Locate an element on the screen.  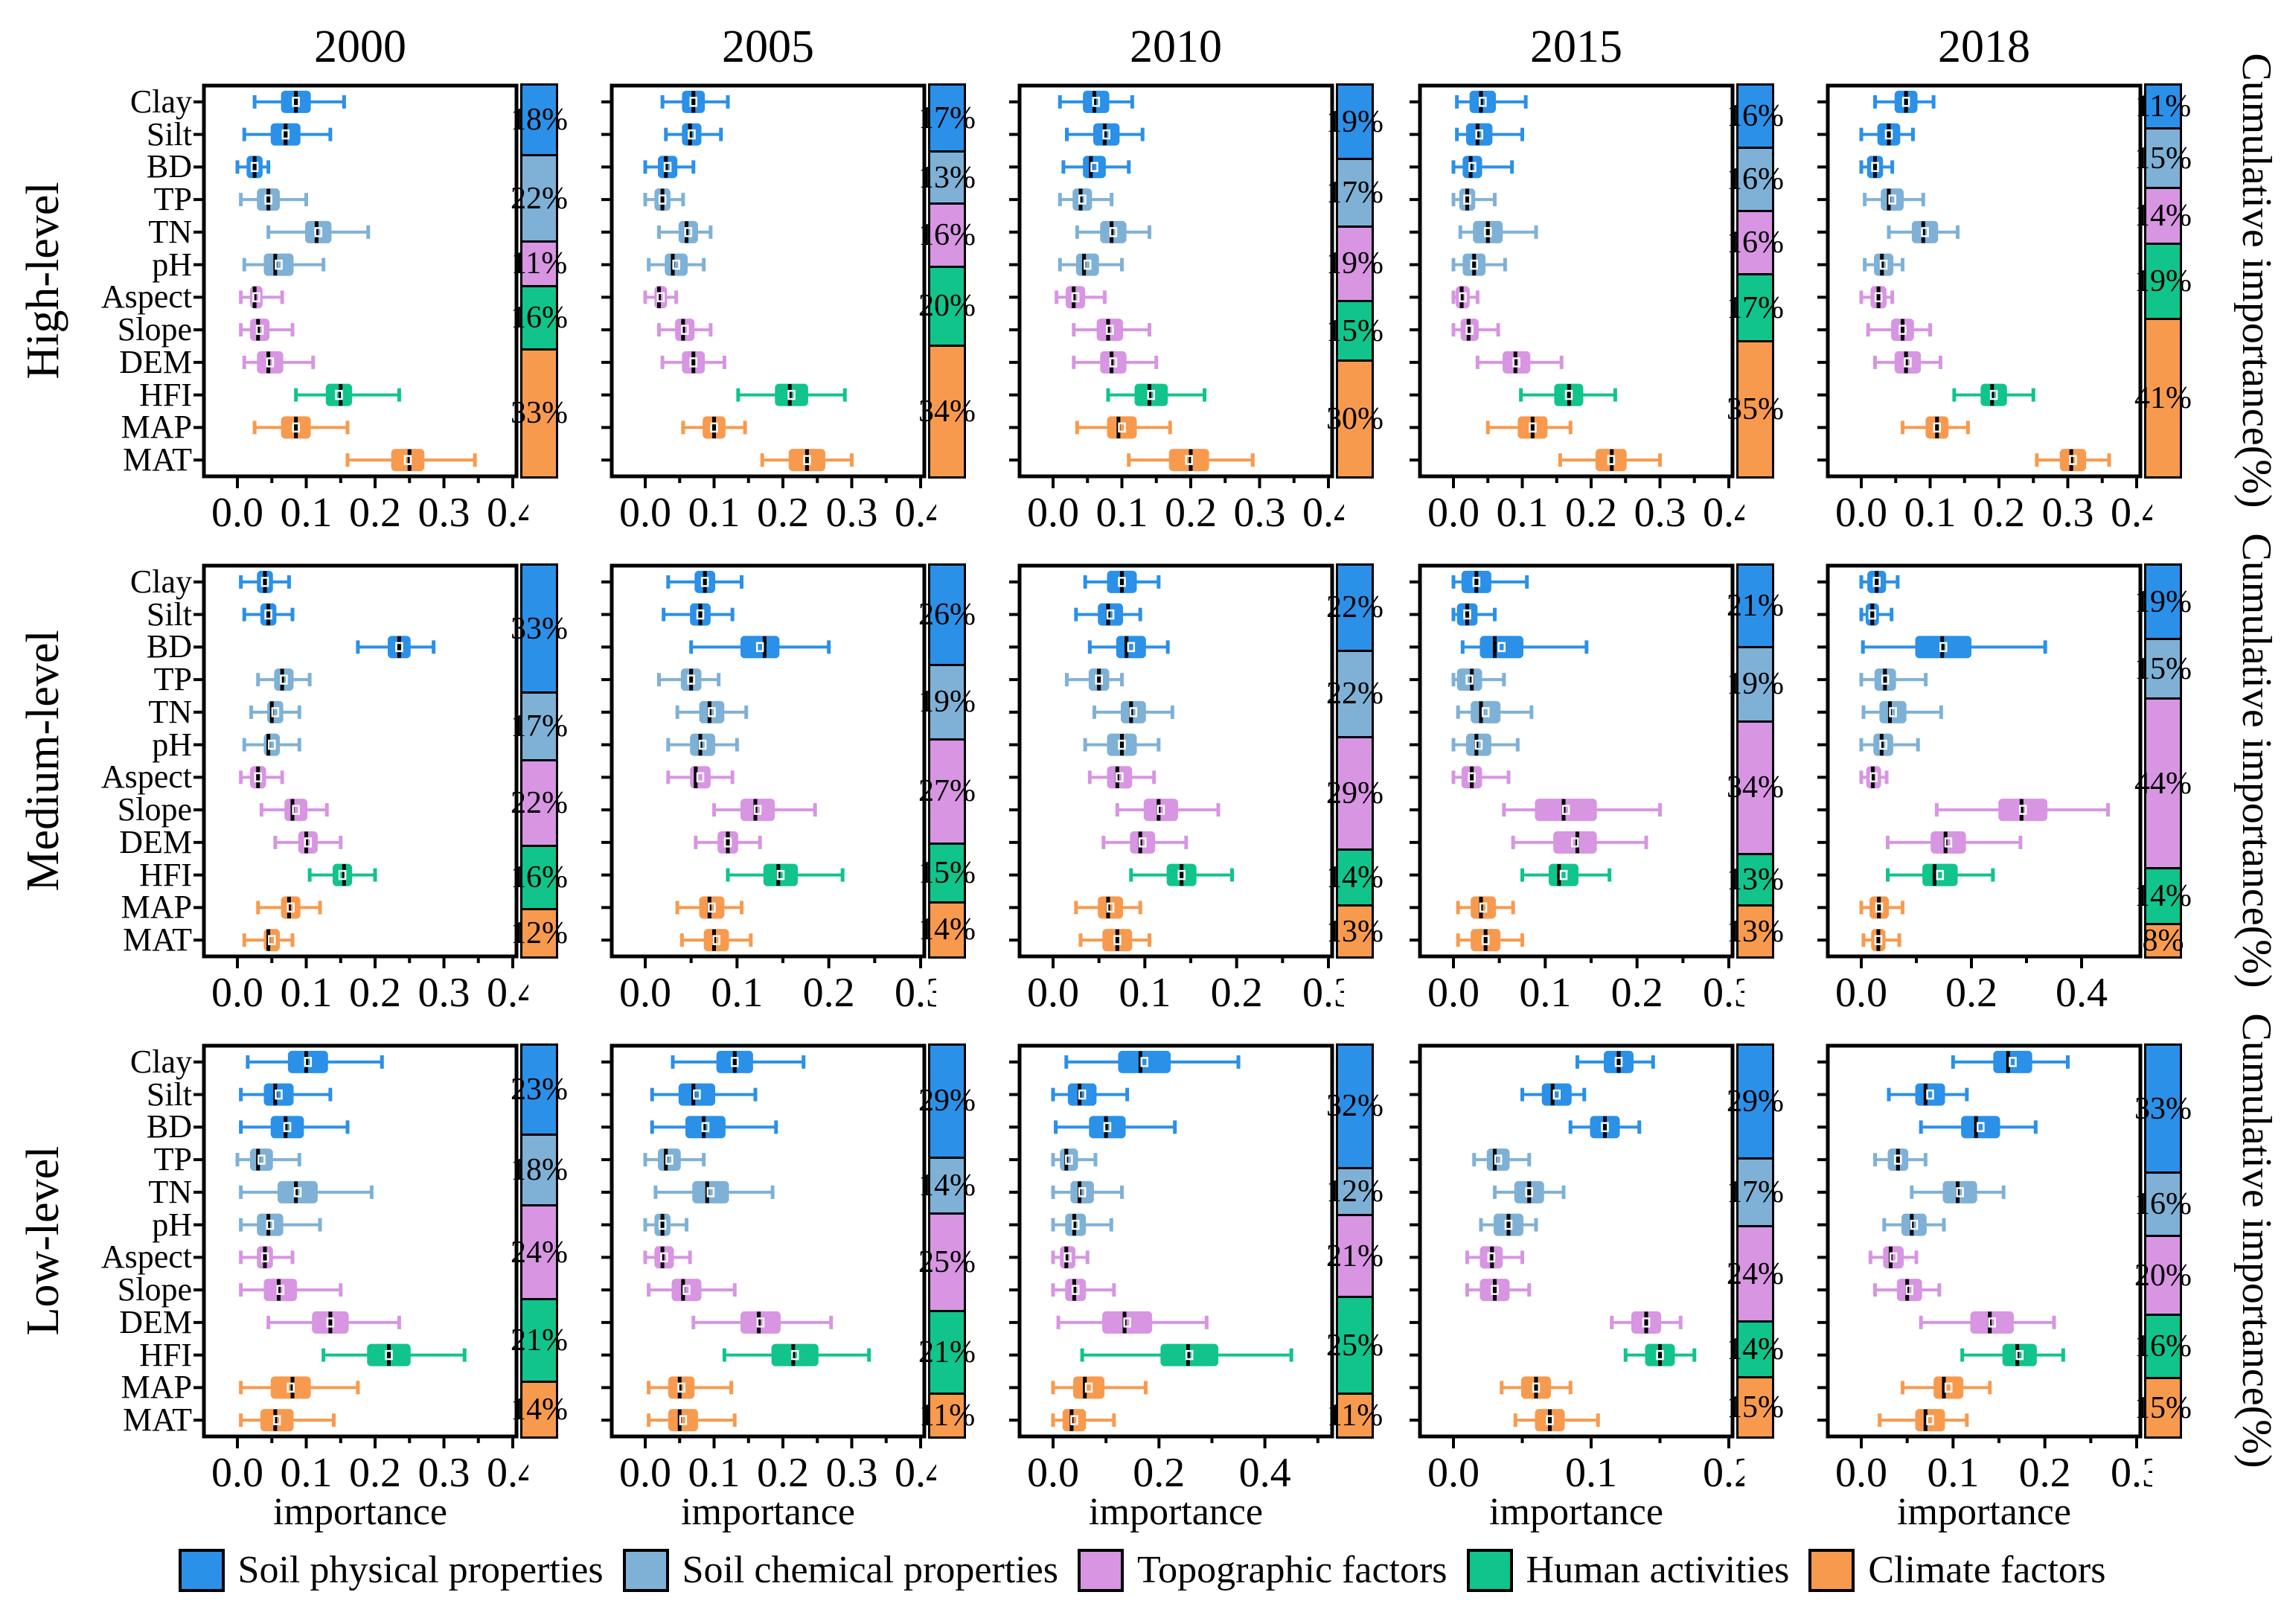
panel-high-2015: 0.0 0.1 0.2 0.3 0.4 is located at coordinates (1577, 309).